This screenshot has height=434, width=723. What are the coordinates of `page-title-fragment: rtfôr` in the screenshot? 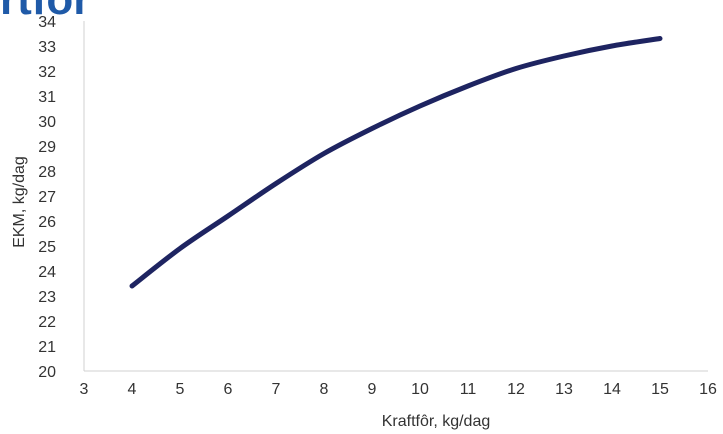 It's located at (45, 11).